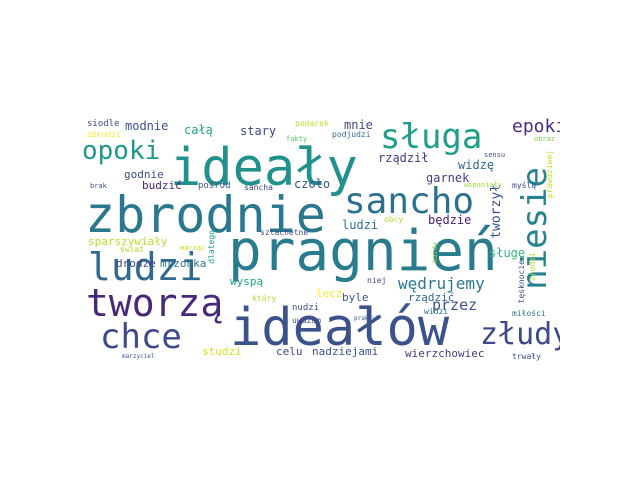  What do you see at coordinates (409, 201) in the screenshot?
I see `word-sancho: sancho` at bounding box center [409, 201].